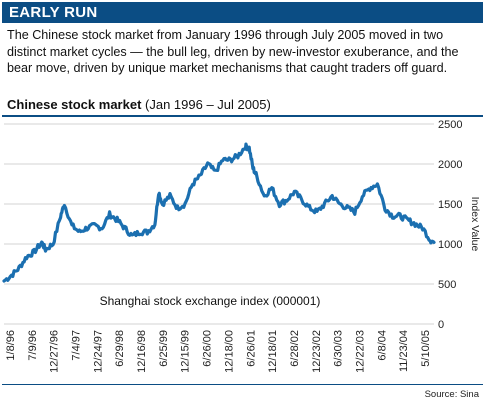 The image size is (485, 404). What do you see at coordinates (242, 384) in the screenshot?
I see `footer-rule` at bounding box center [242, 384].